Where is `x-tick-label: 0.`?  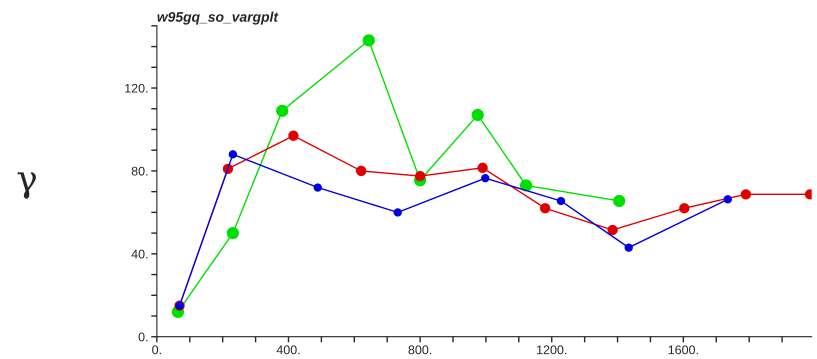 x-tick-label: 0. is located at coordinates (156, 349).